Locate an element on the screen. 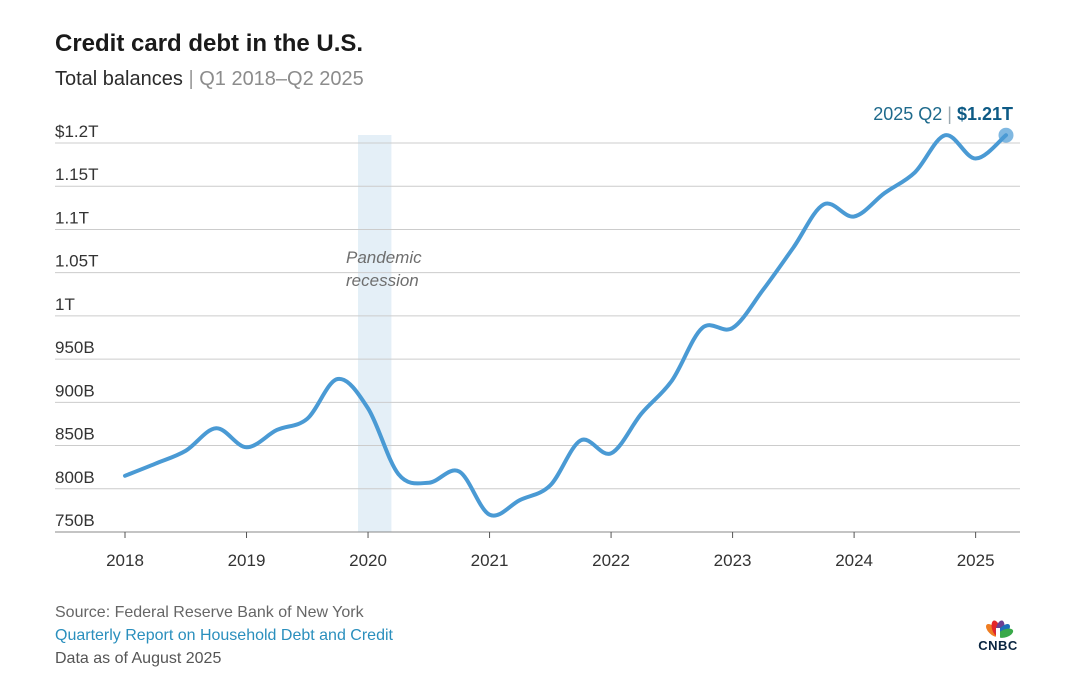 The width and height of the screenshot is (1080, 695). y-tick-label: $1.2T is located at coordinates (76, 131).